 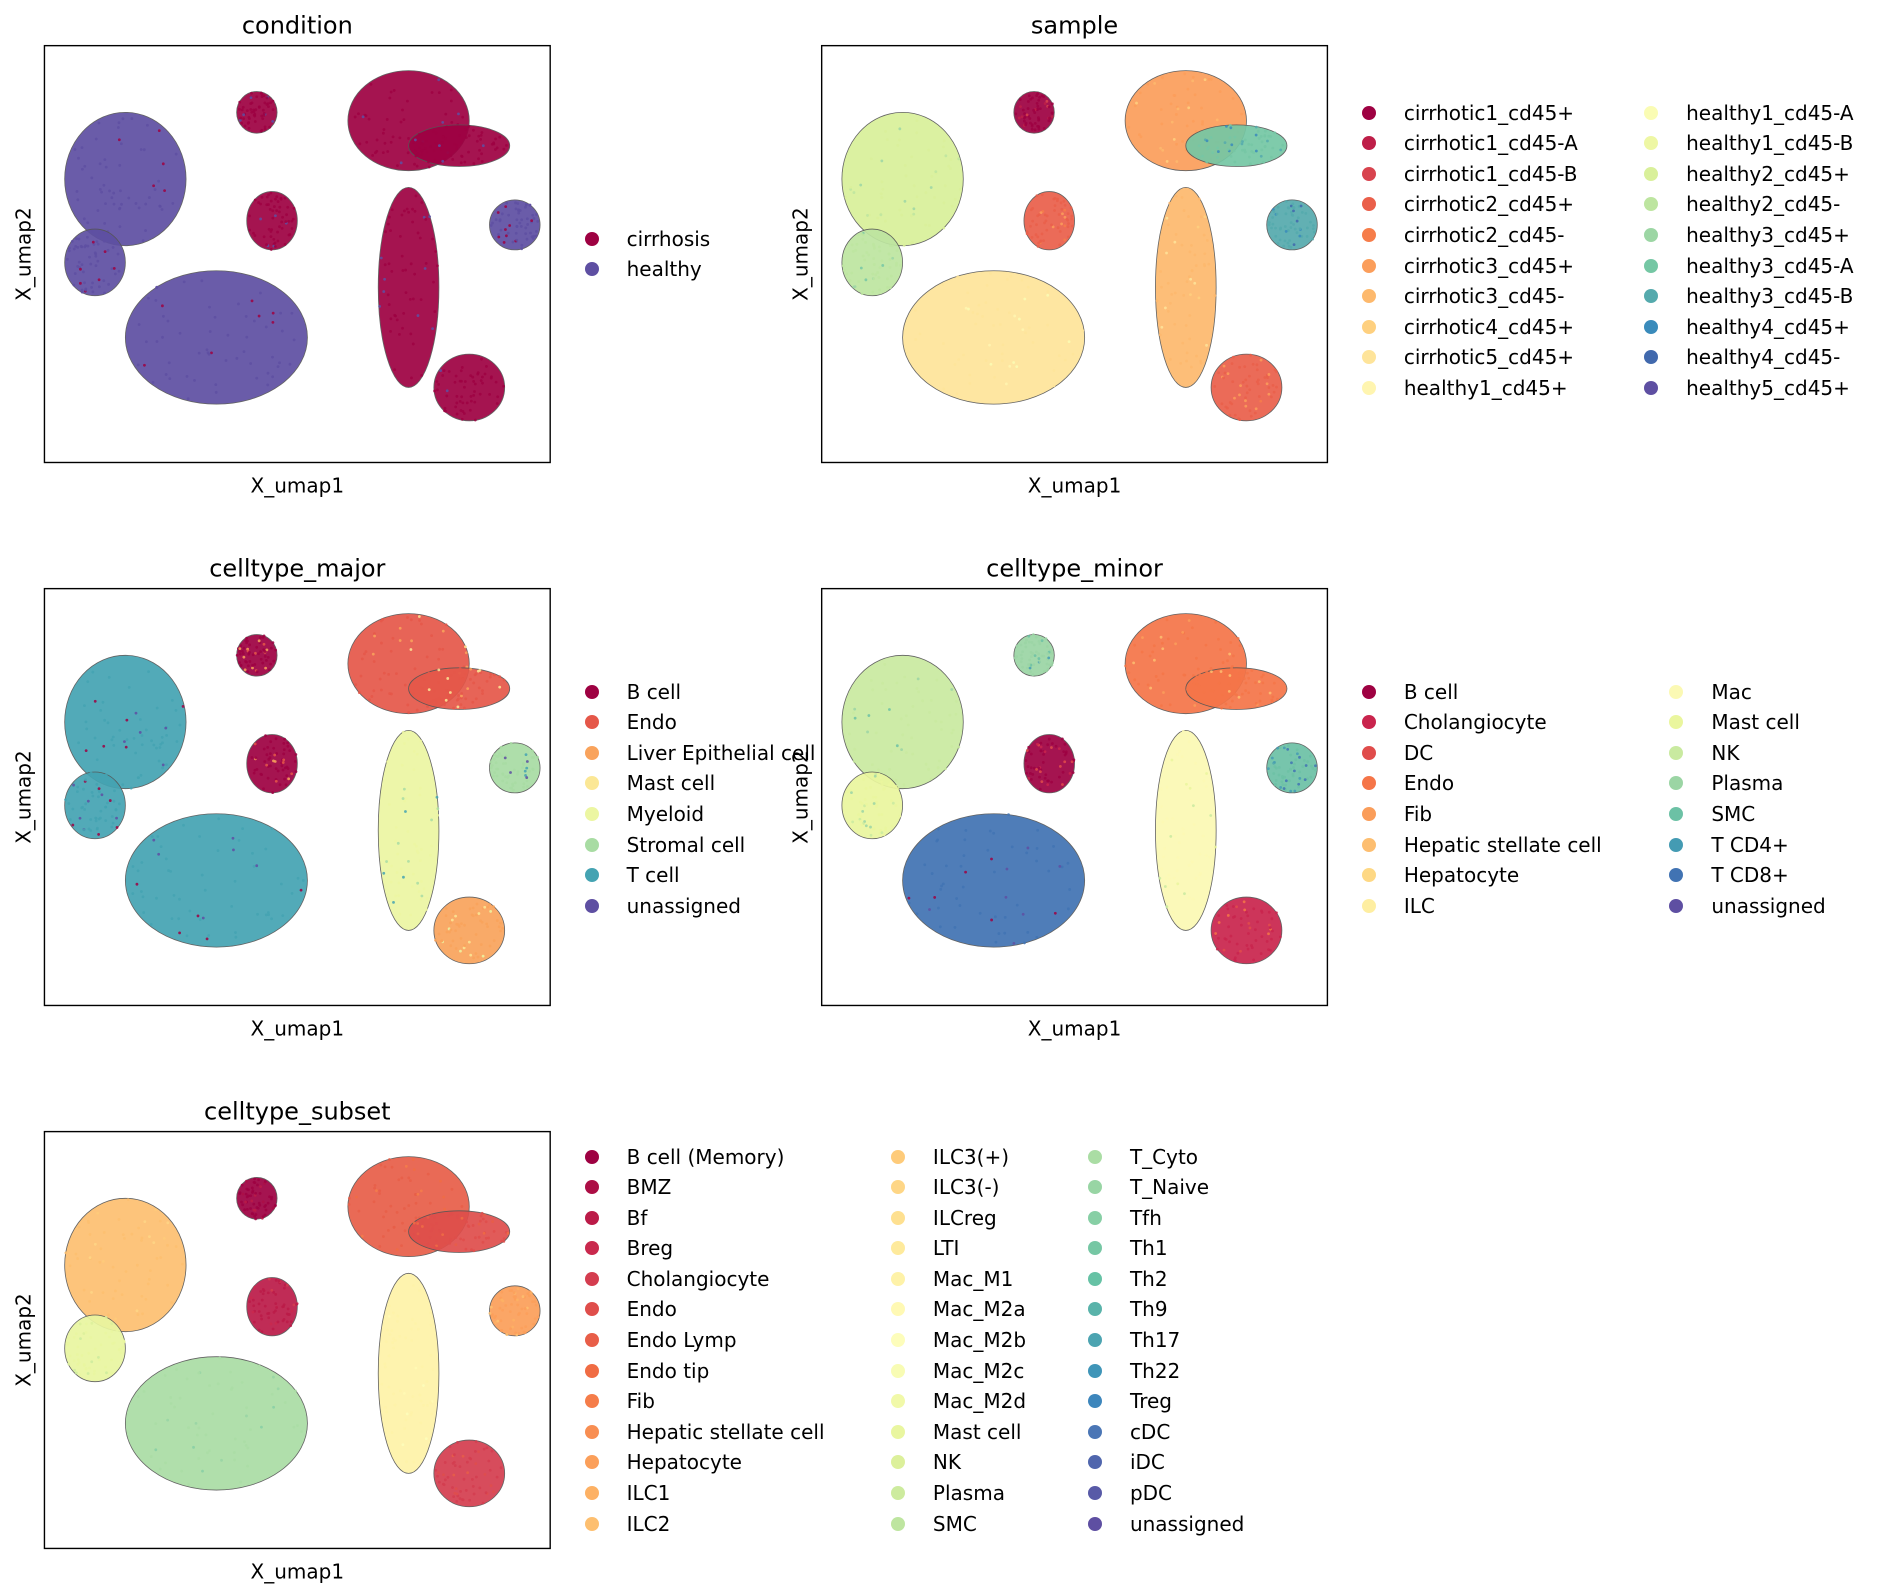 What do you see at coordinates (1743, 844) in the screenshot?
I see `legend-item: T CD4+` at bounding box center [1743, 844].